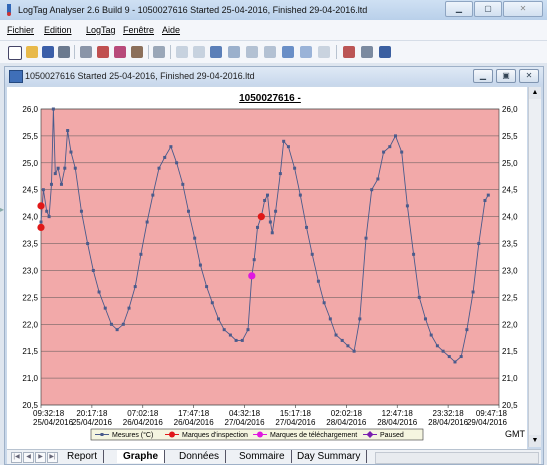 The image size is (547, 465). What do you see at coordinates (101, 30) in the screenshot?
I see `menu-logtag: LogTag` at bounding box center [101, 30].